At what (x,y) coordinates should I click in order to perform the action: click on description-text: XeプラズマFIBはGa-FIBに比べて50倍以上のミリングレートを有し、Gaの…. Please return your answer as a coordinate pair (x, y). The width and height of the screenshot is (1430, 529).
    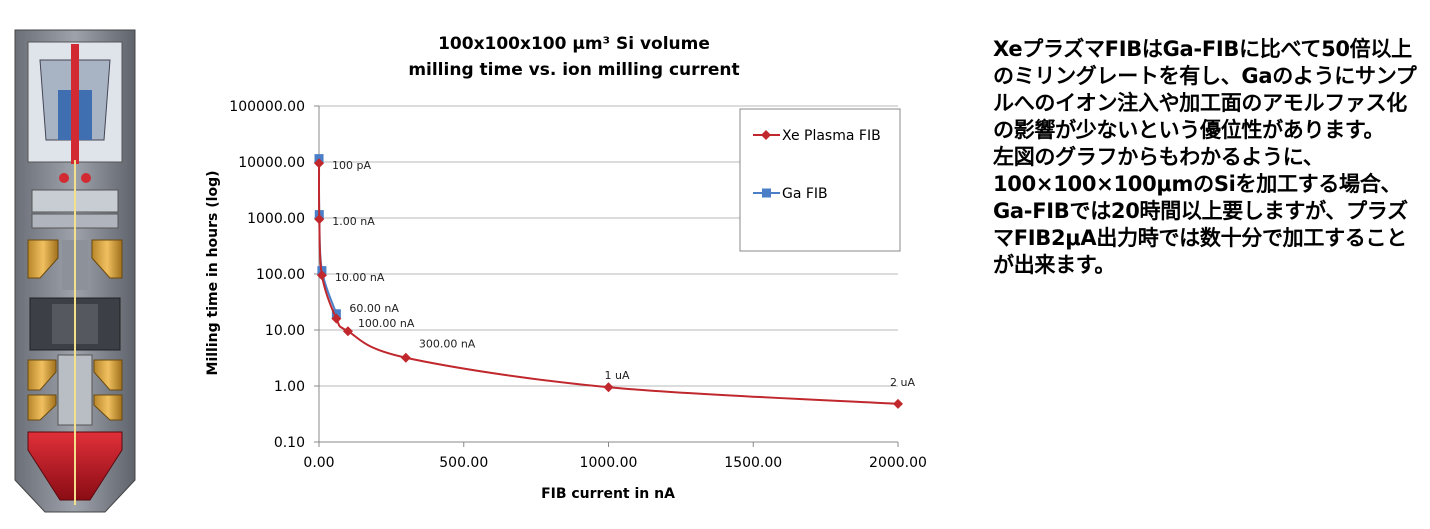
    Looking at the image, I should click on (1208, 157).